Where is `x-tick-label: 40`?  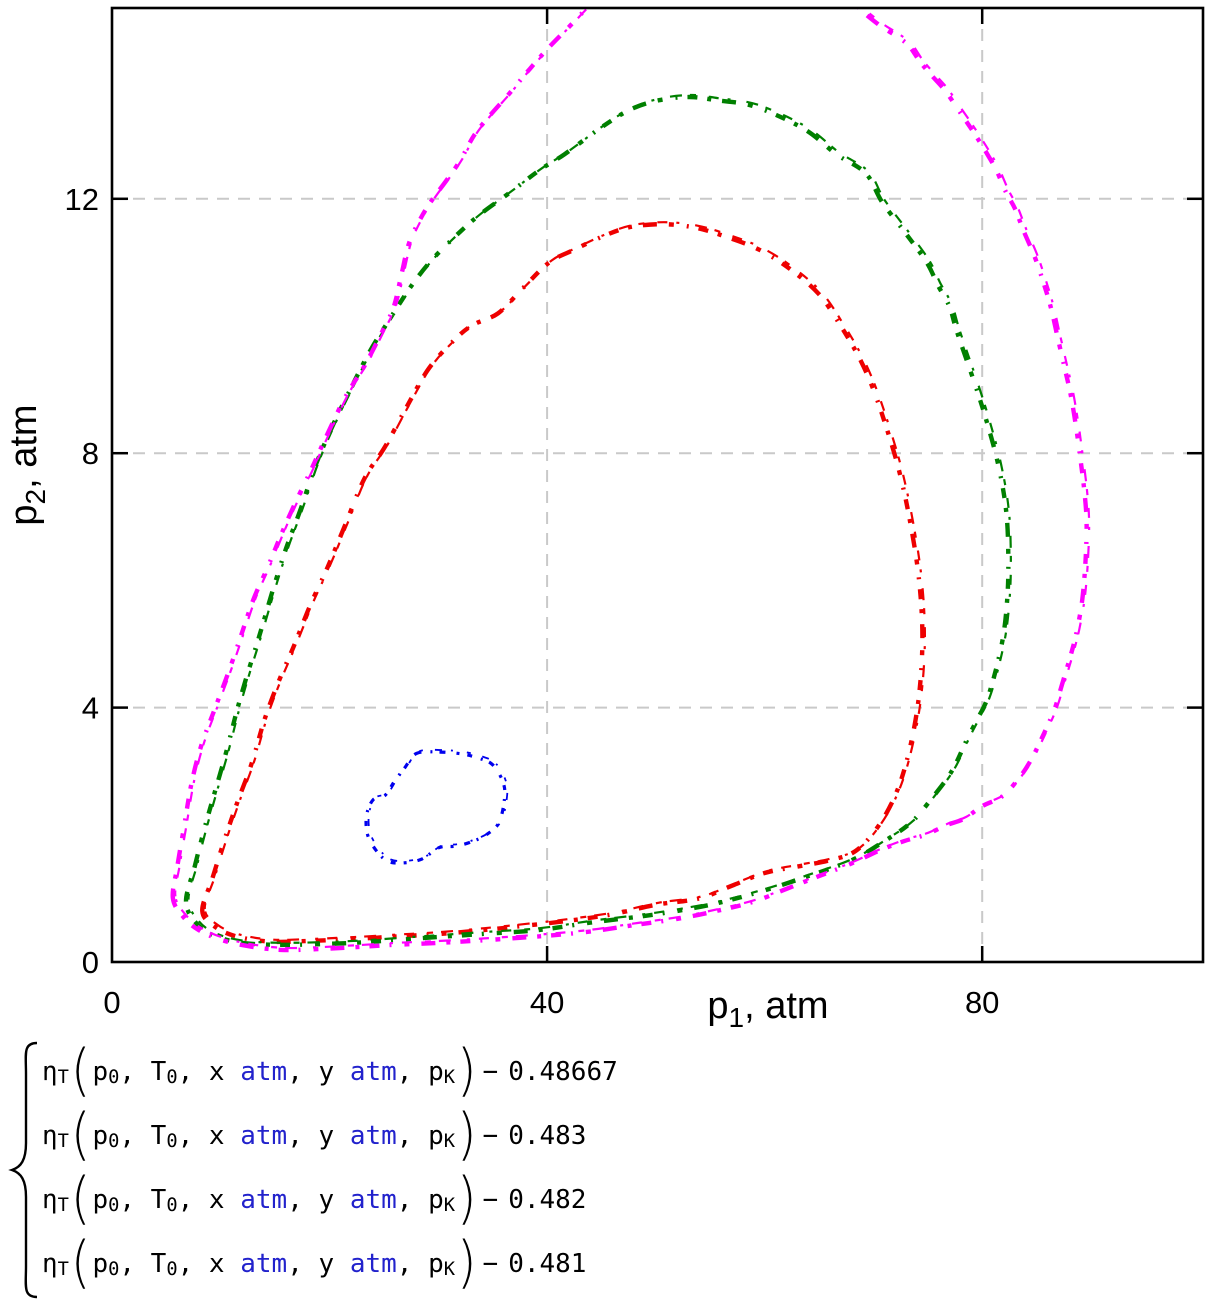
x-tick-label: 40 is located at coordinates (547, 1002).